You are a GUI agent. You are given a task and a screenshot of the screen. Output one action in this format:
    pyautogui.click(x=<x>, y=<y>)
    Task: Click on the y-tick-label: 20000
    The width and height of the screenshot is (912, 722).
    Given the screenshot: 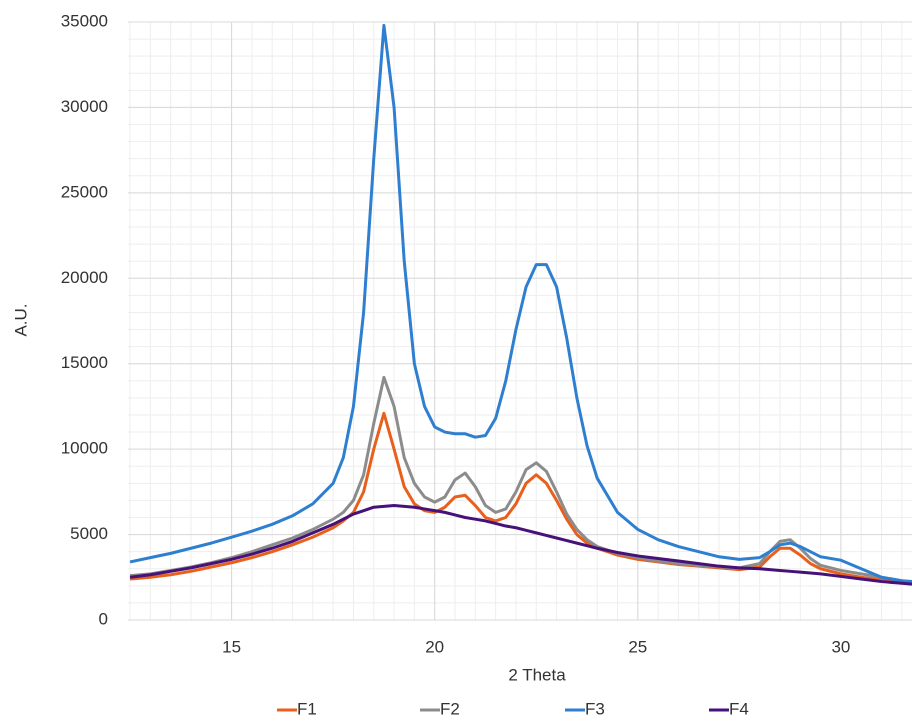 What is the action you would take?
    pyautogui.click(x=84, y=277)
    